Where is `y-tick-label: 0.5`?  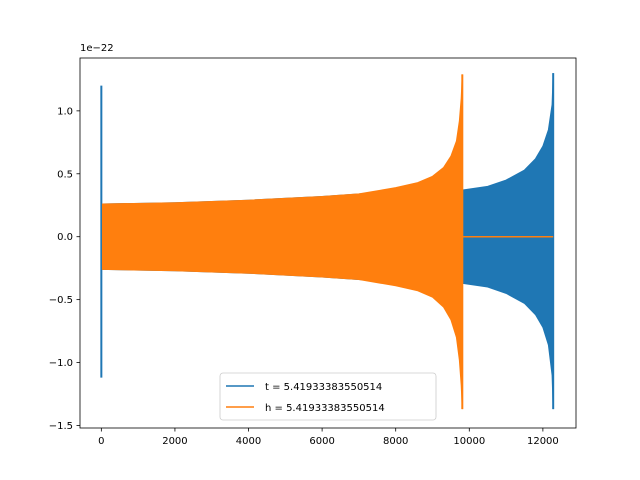 y-tick-label: 0.5 is located at coordinates (65, 174).